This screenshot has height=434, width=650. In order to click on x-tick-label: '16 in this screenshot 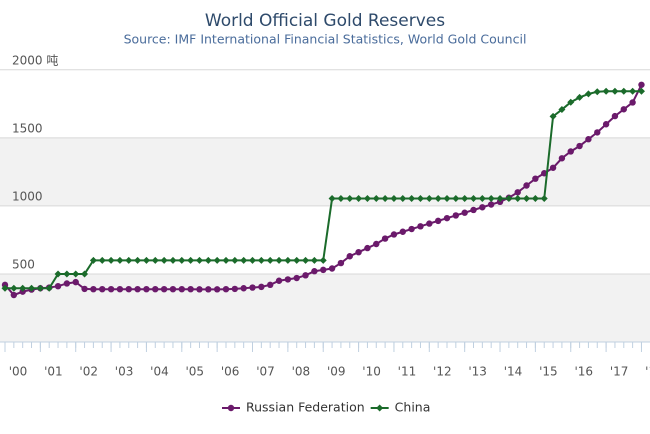, I will do `click(583, 372)`.